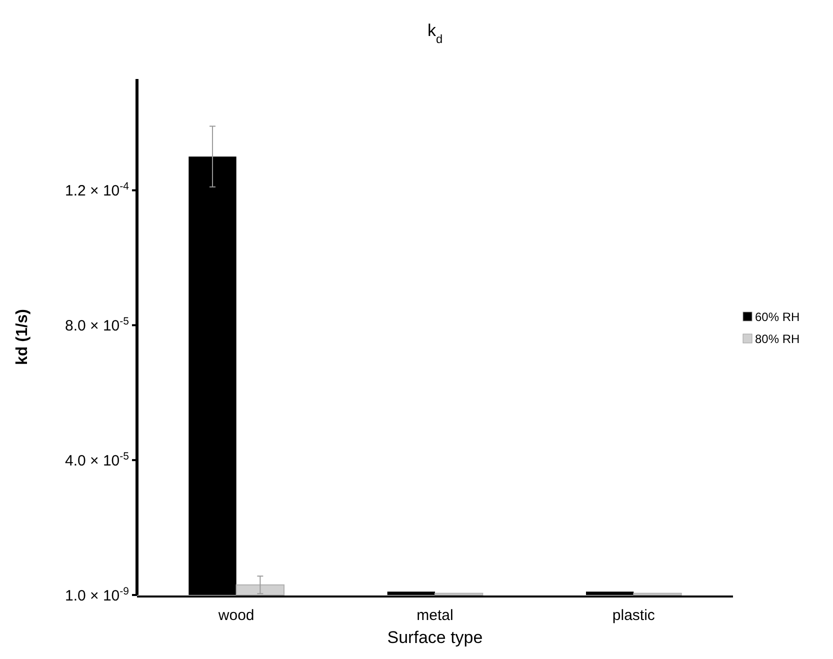  Describe the element at coordinates (22, 337) in the screenshot. I see `y-axis-title: kd (1/s)` at that location.